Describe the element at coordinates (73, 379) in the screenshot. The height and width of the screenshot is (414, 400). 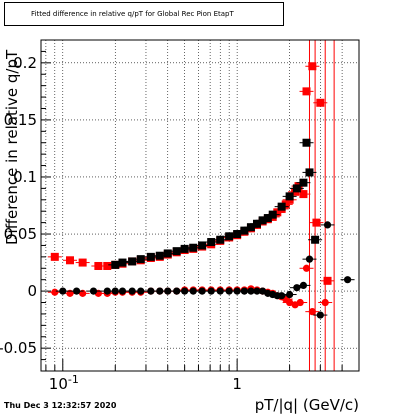
I see `x-tick-label-exponent: -1` at that location.